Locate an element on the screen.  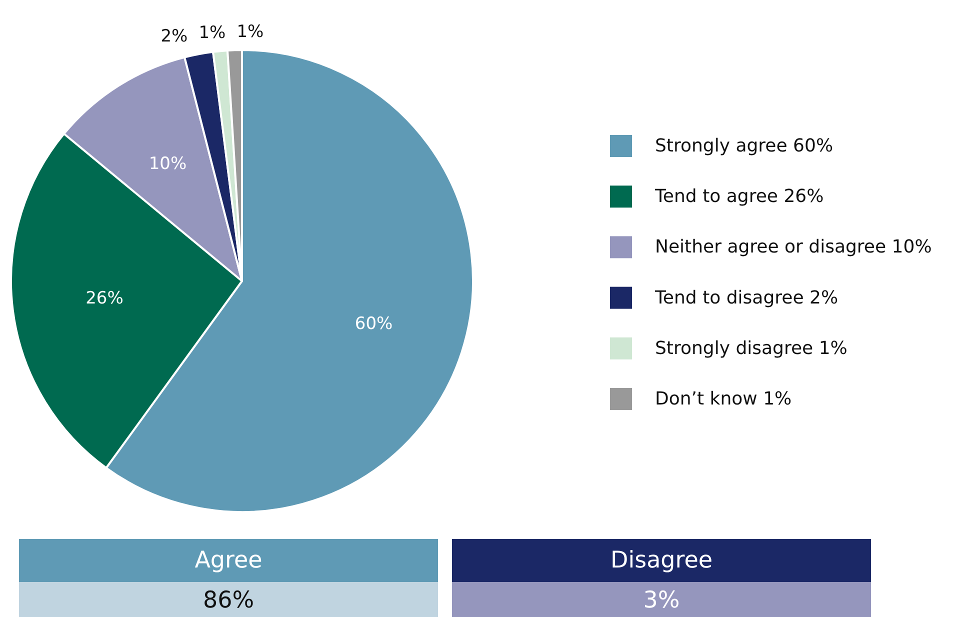
data-label: 26% is located at coordinates (105, 298).